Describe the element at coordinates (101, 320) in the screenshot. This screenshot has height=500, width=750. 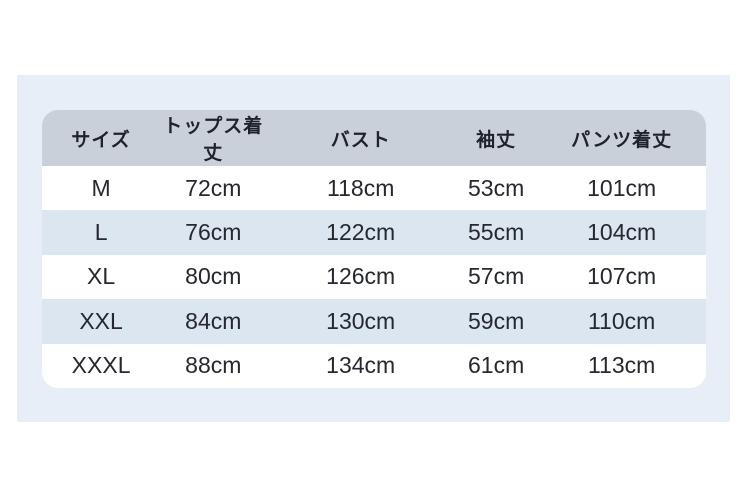
I see `table-cell: XXL` at that location.